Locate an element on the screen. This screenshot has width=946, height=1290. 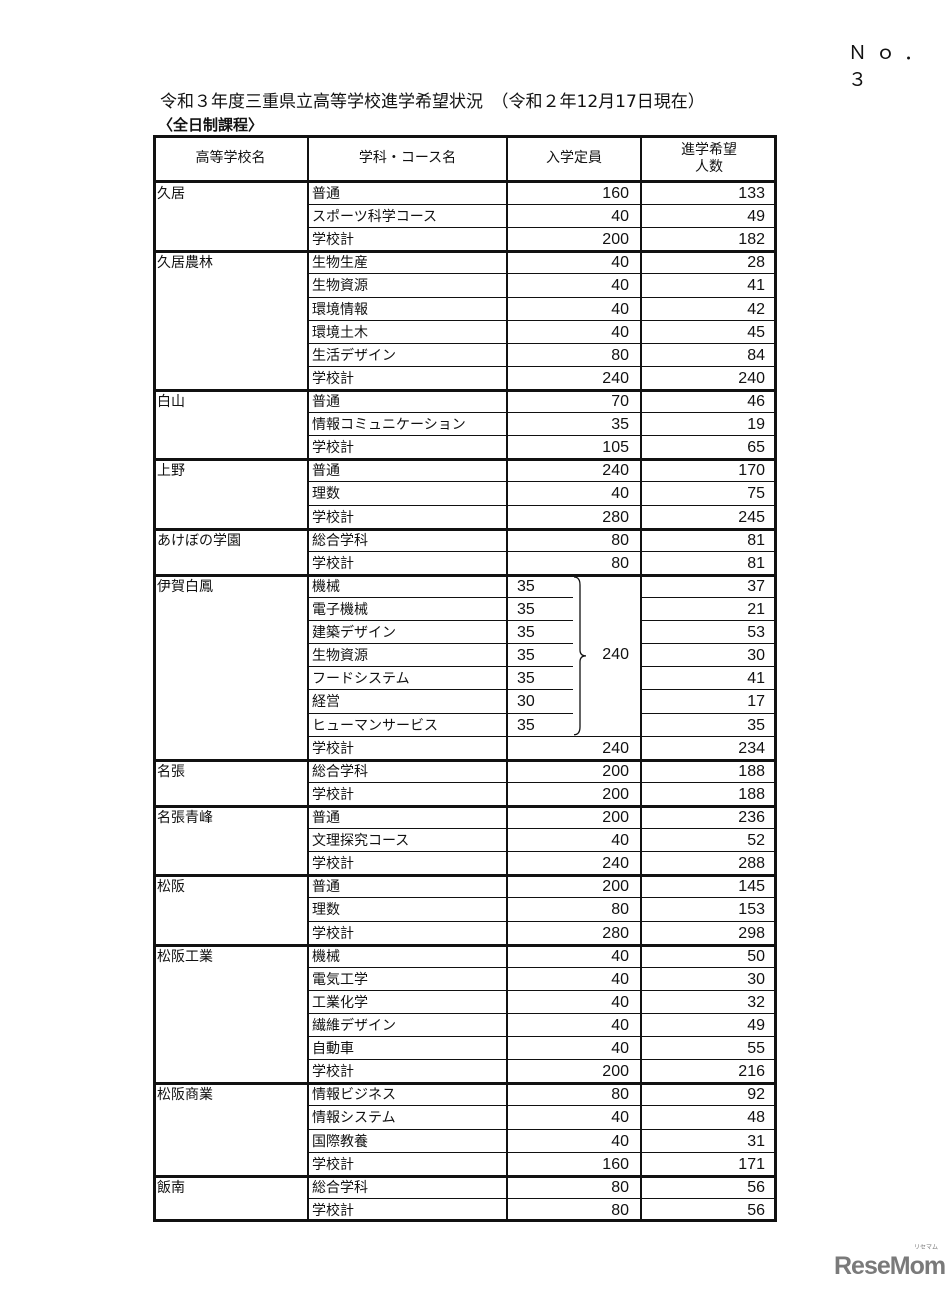
applicants-value: 56 is located at coordinates (756, 1187).